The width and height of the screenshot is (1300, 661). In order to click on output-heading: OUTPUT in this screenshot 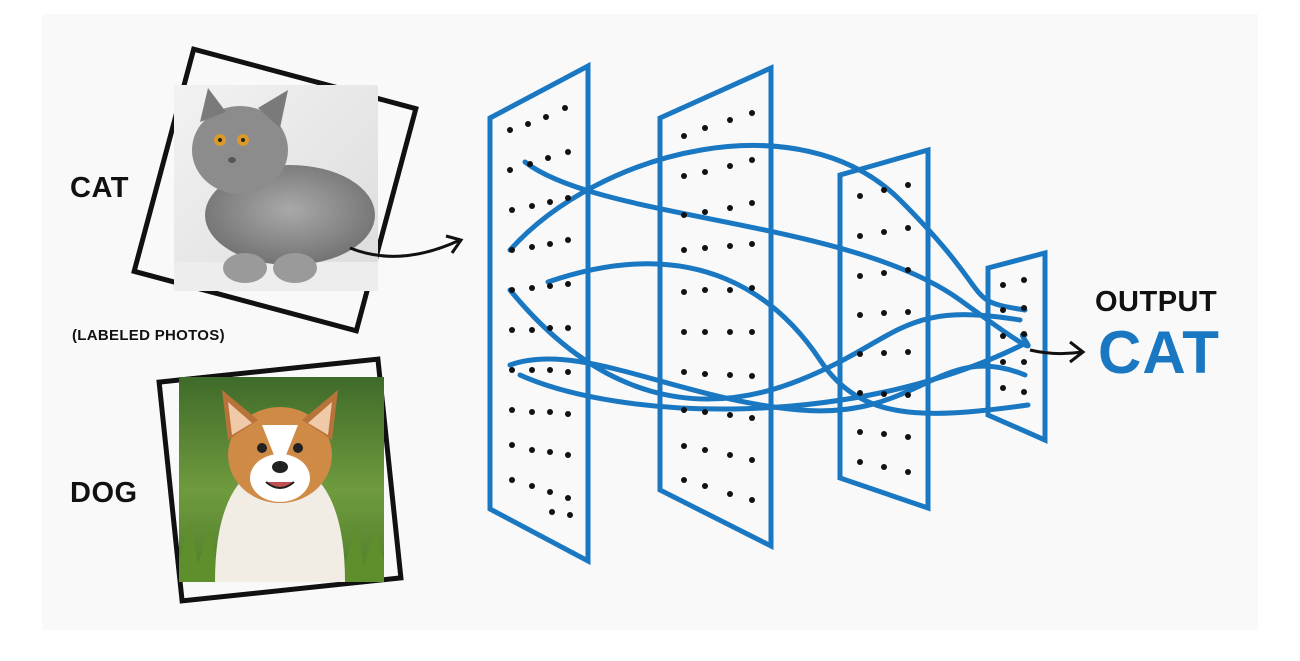, I will do `click(1156, 302)`.